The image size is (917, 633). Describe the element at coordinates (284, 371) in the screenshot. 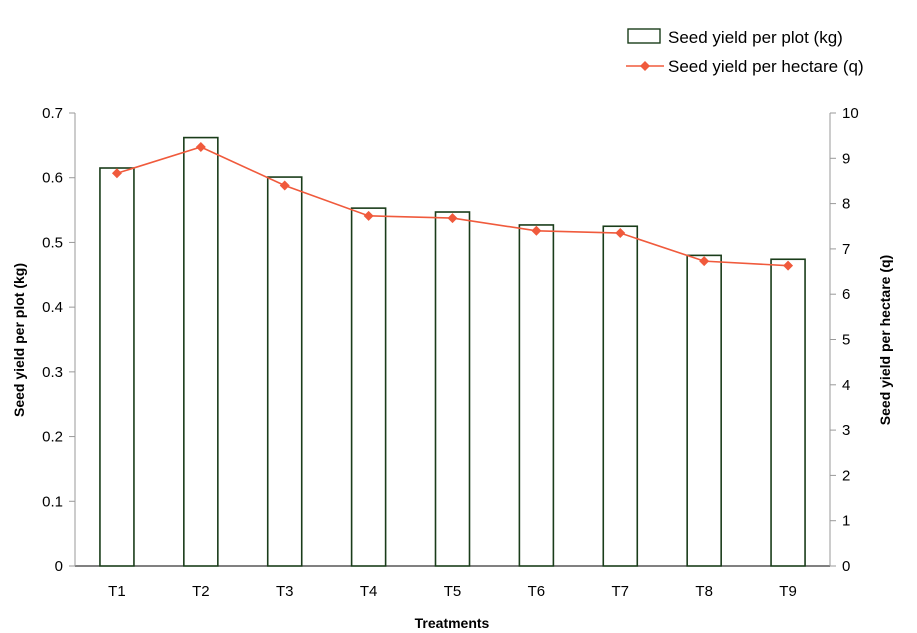

I see `bar-t3` at that location.